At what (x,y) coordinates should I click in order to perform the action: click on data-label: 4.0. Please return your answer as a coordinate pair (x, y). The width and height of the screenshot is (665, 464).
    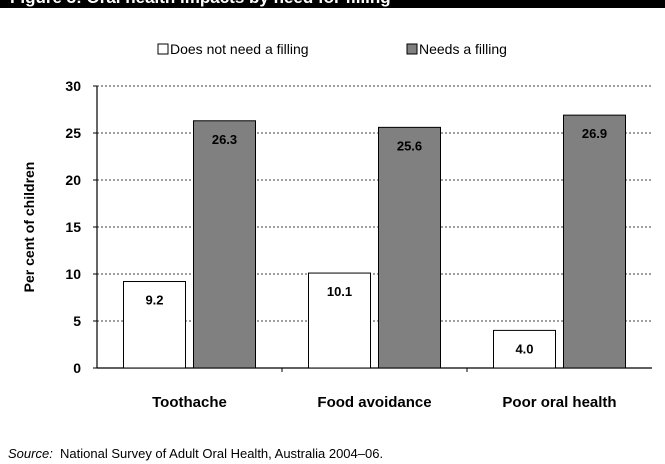
    Looking at the image, I should click on (524, 348).